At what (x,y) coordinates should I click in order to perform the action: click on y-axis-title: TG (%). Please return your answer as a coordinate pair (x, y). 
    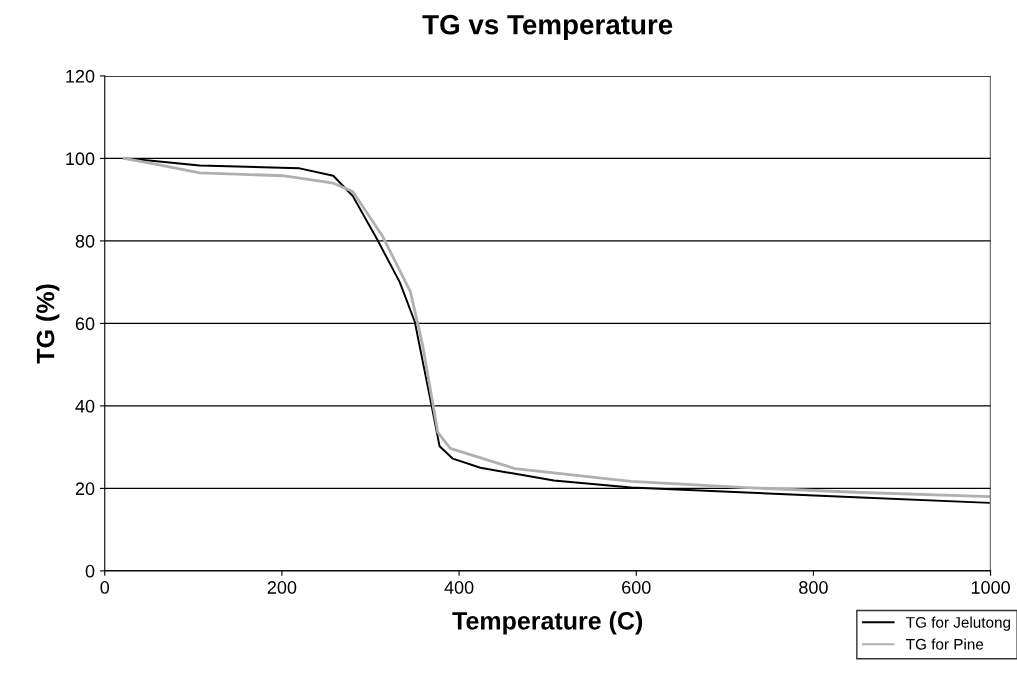
    Looking at the image, I should click on (48, 324).